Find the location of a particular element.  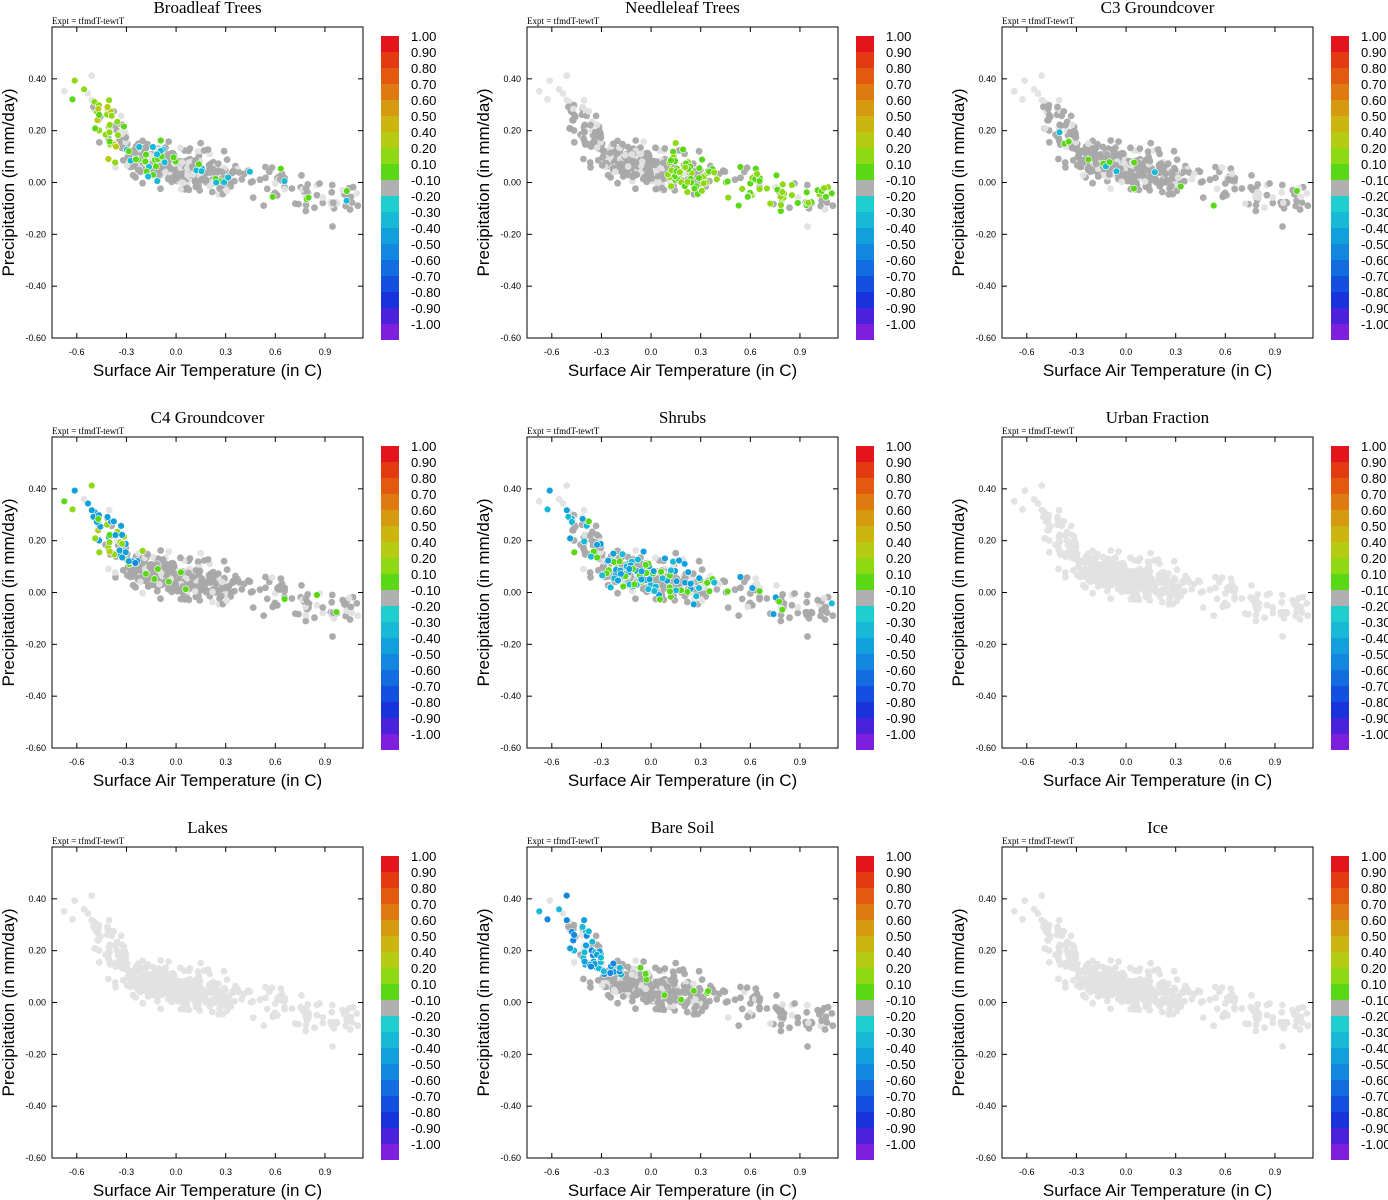

colorbar-label: -0.40 is located at coordinates (426, 228).